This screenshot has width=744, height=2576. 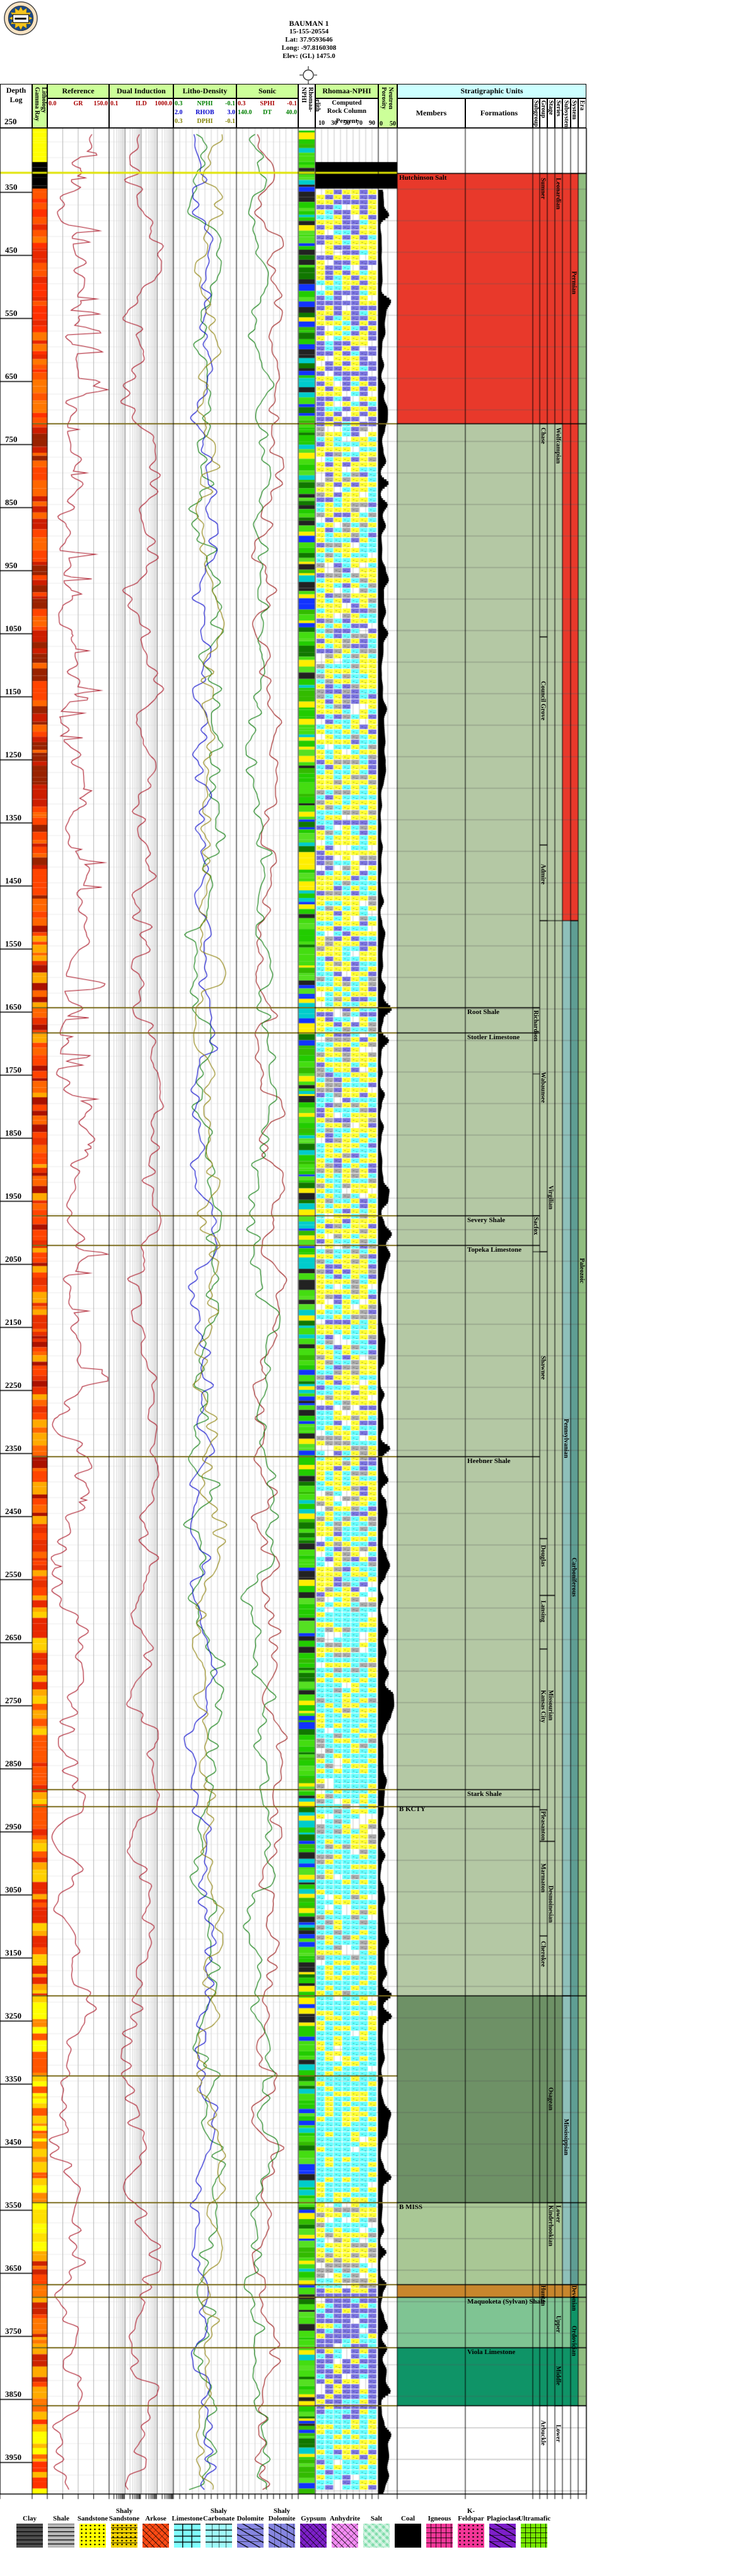 What do you see at coordinates (11, 313) in the screenshot?
I see `depth-label-550: 550` at bounding box center [11, 313].